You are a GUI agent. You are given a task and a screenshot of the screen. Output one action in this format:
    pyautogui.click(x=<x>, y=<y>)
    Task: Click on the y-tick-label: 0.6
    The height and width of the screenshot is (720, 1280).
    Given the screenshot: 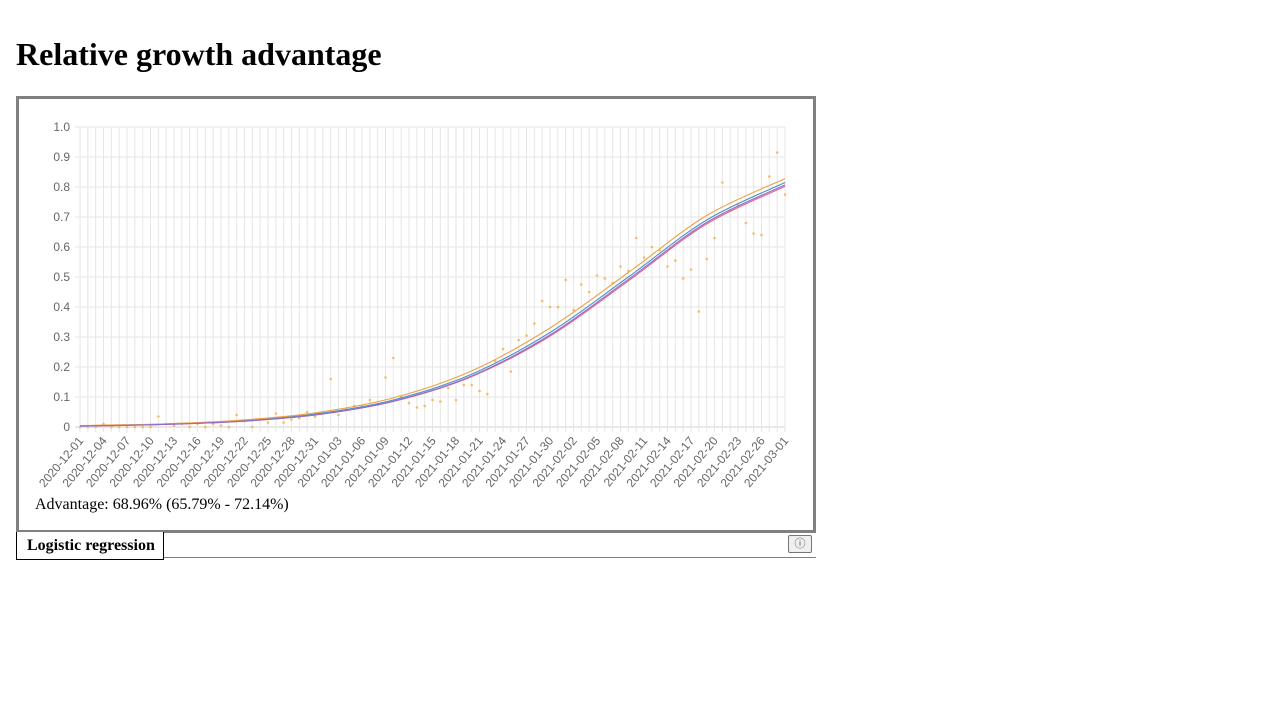 What is the action you would take?
    pyautogui.click(x=61, y=247)
    